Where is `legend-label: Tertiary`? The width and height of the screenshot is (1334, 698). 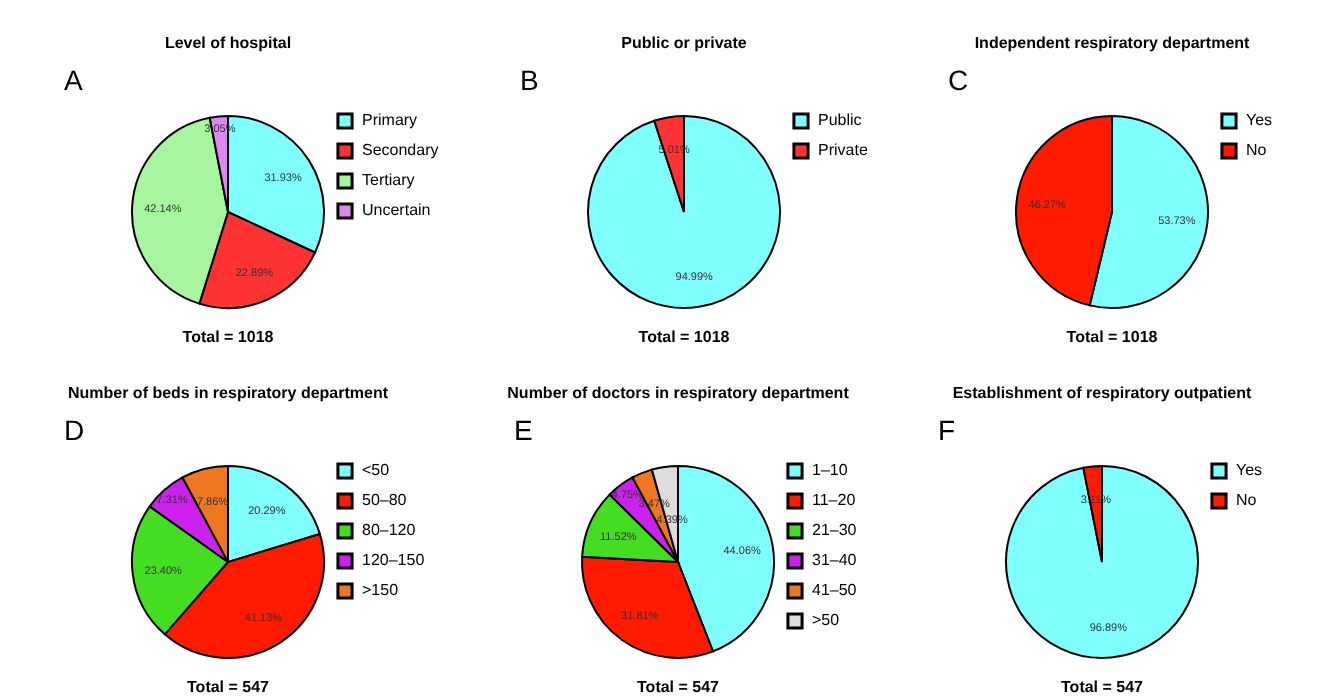
legend-label: Tertiary is located at coordinates (388, 180).